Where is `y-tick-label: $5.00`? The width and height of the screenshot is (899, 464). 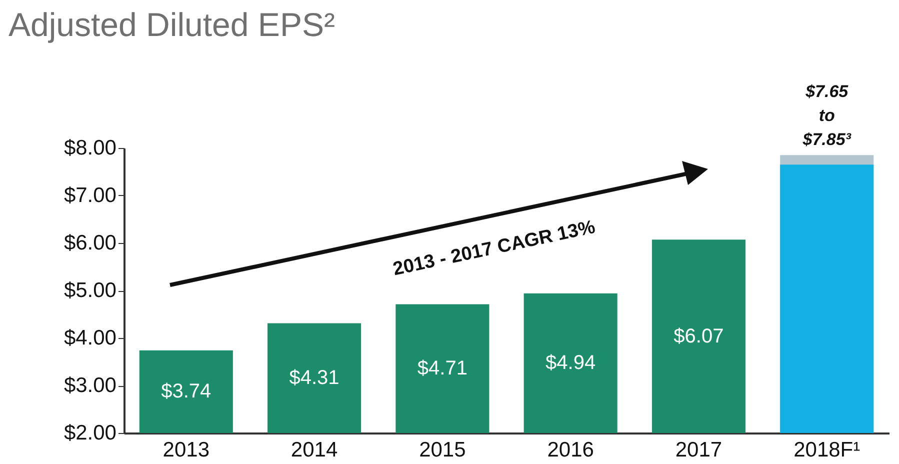 y-tick-label: $5.00 is located at coordinates (90, 290).